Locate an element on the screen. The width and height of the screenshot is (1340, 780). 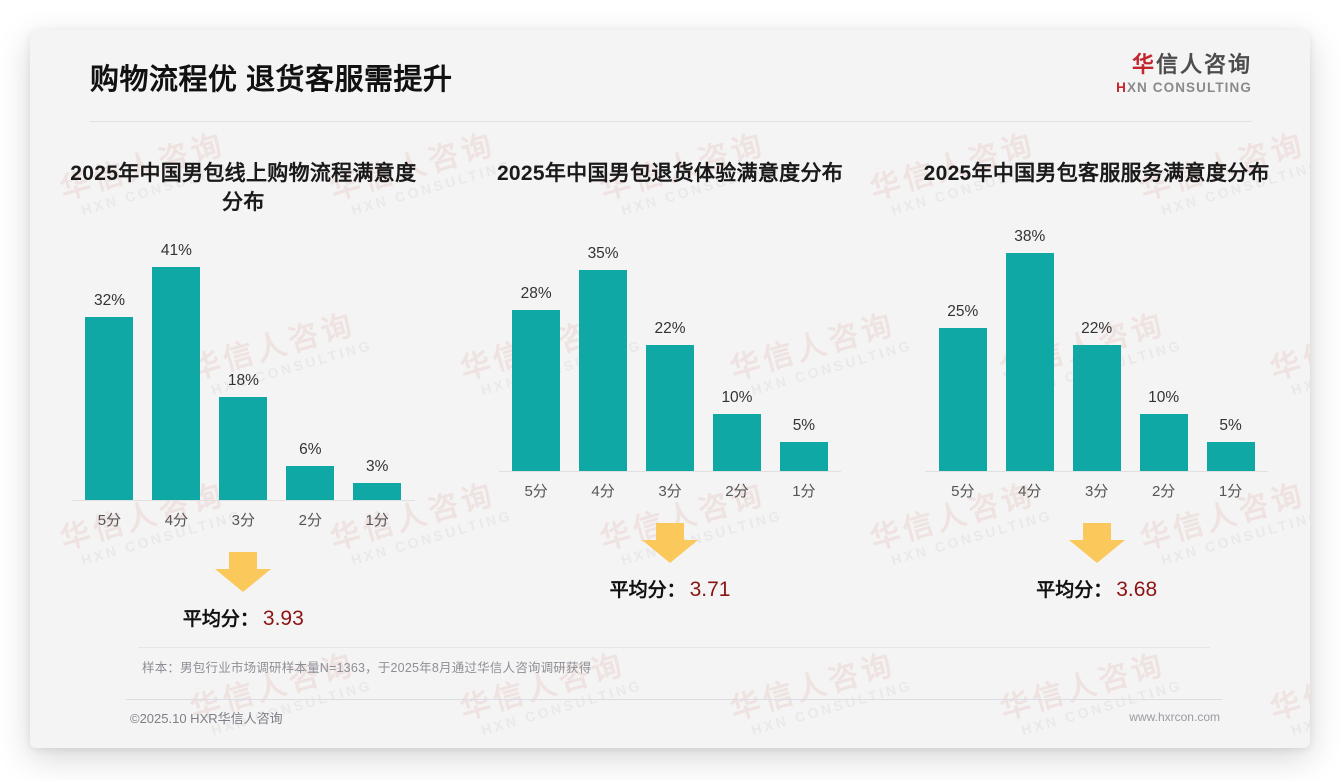
bar-value-label: 10% is located at coordinates (1164, 397).